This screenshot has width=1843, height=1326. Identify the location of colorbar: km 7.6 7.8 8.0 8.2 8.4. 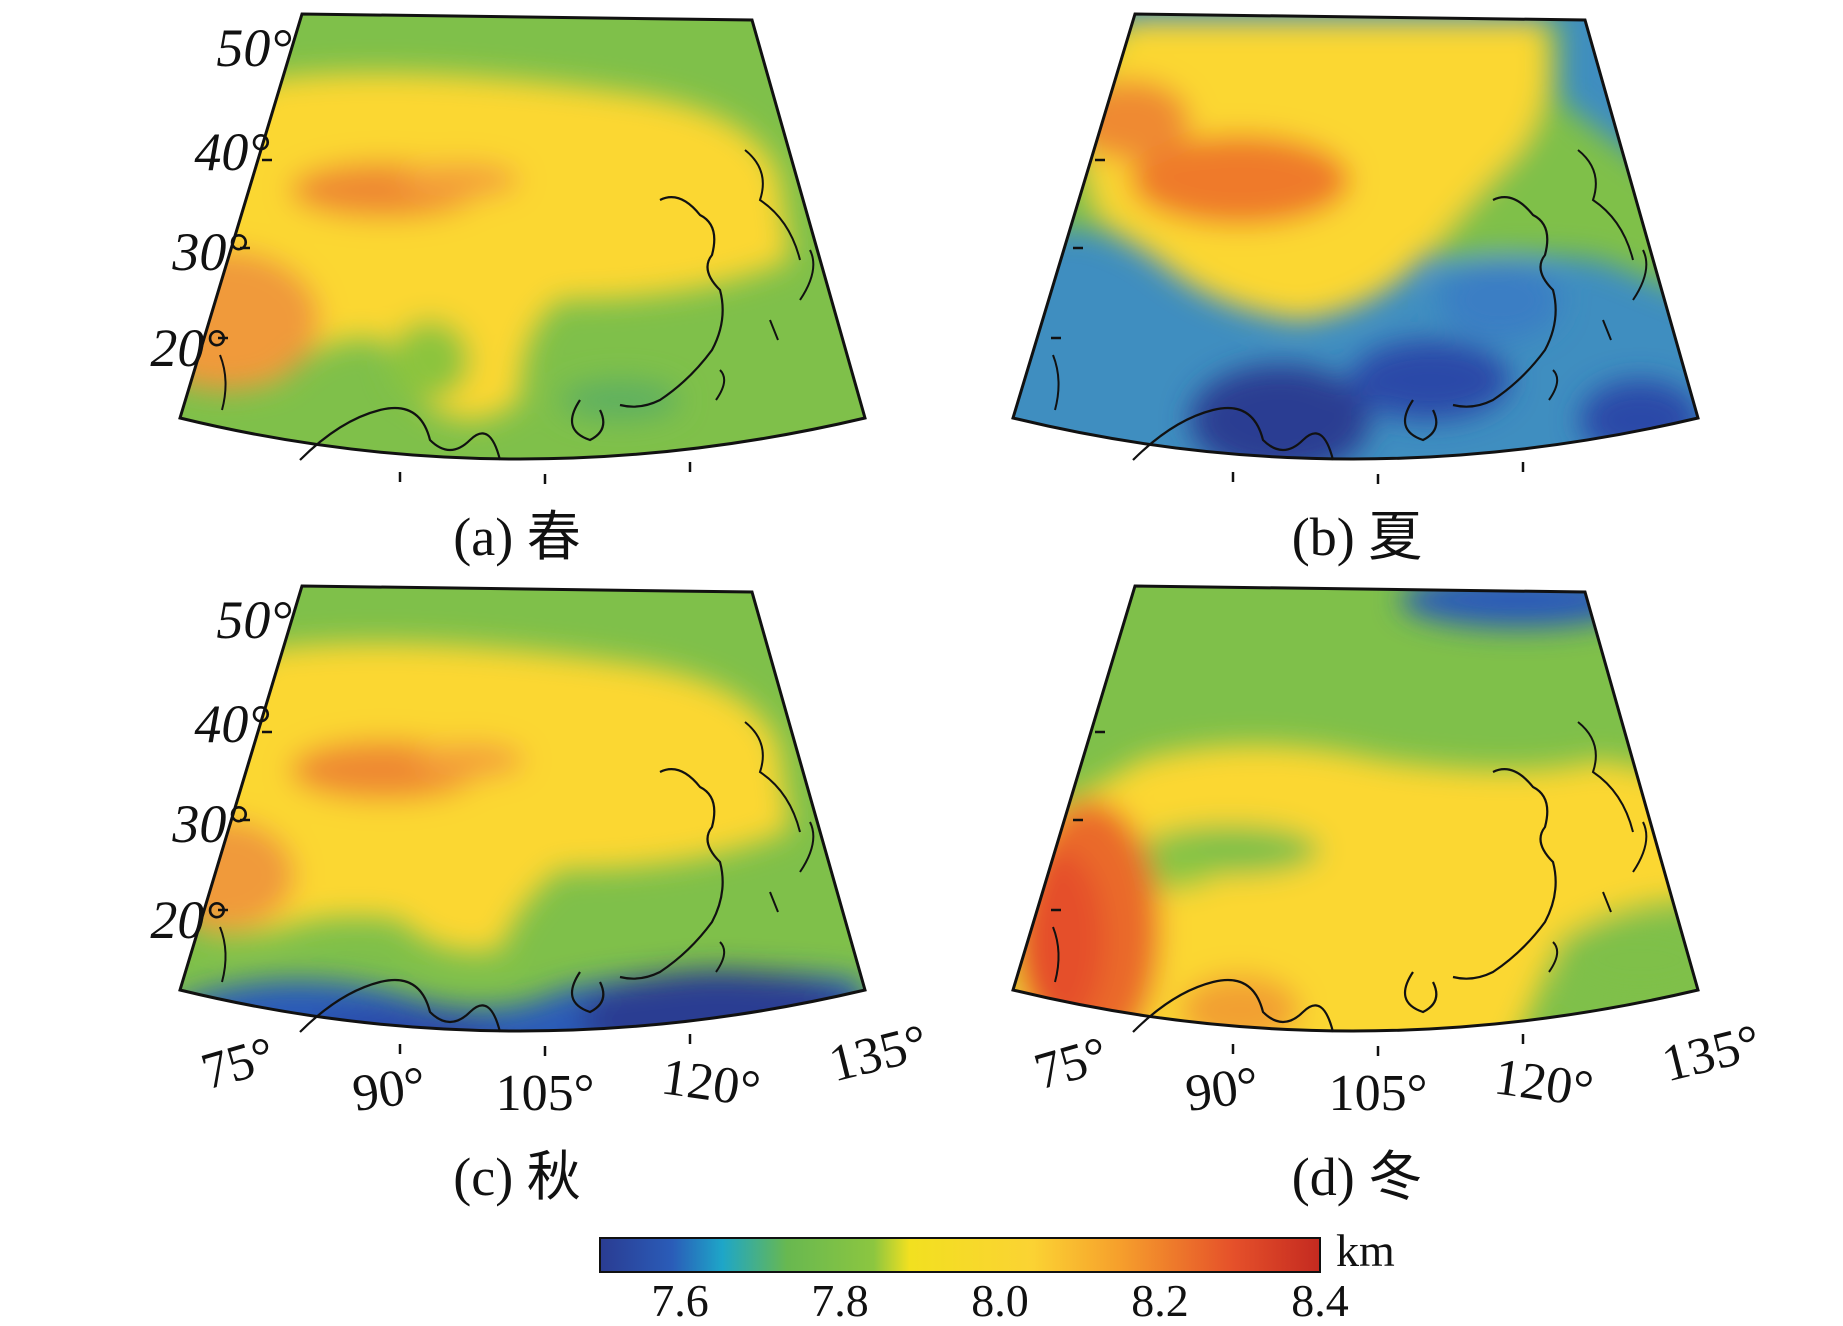
(997, 1275).